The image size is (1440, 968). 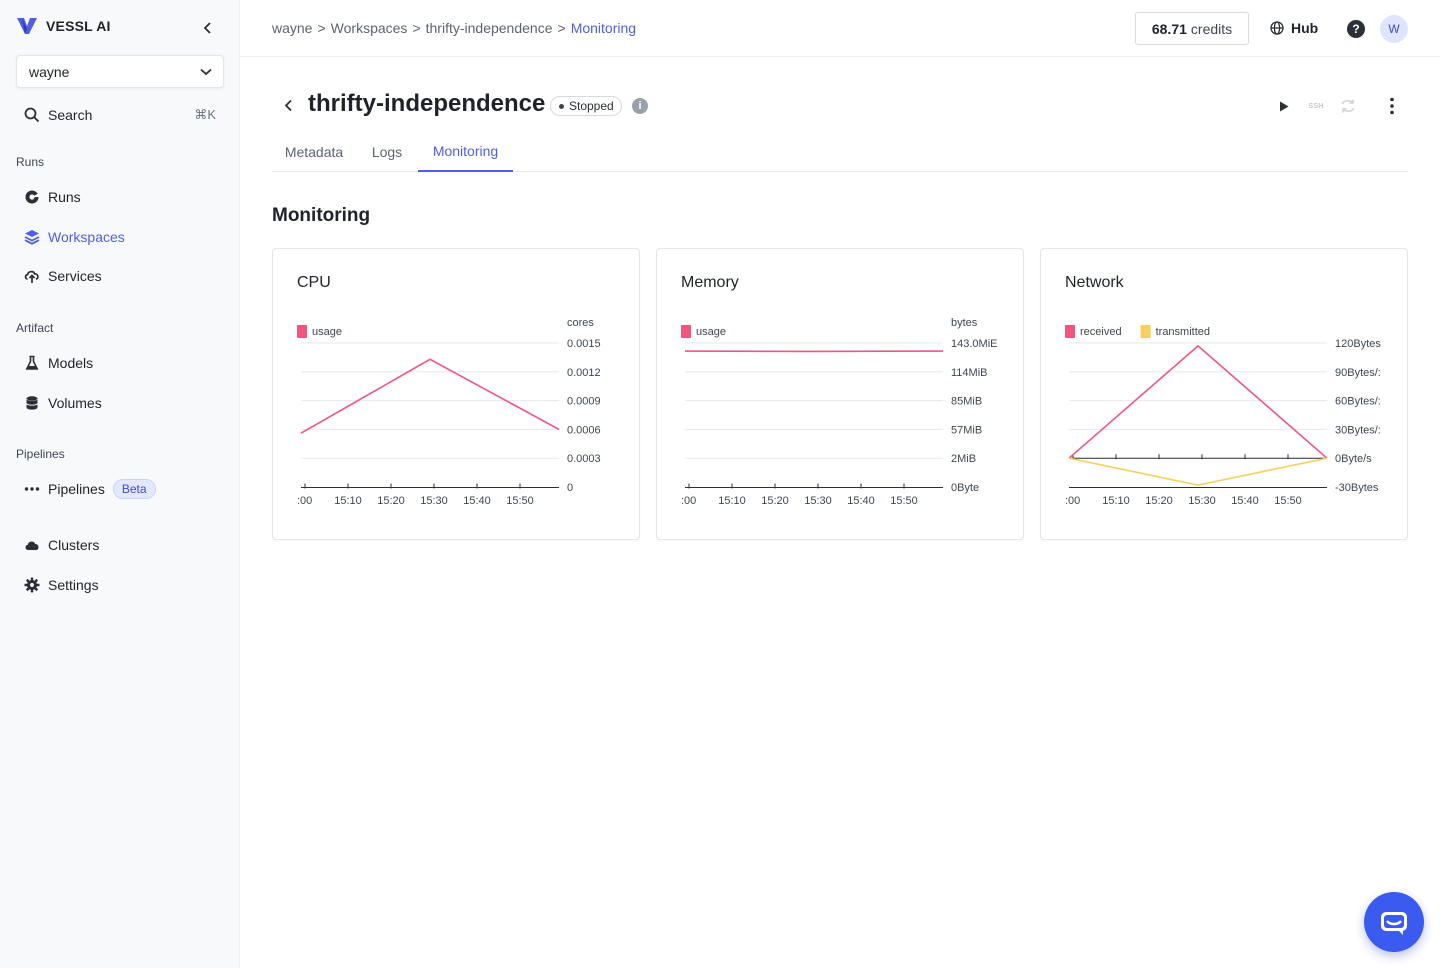 What do you see at coordinates (1358, 430) in the screenshot?
I see `y-tick-label: 30Bytes/:` at bounding box center [1358, 430].